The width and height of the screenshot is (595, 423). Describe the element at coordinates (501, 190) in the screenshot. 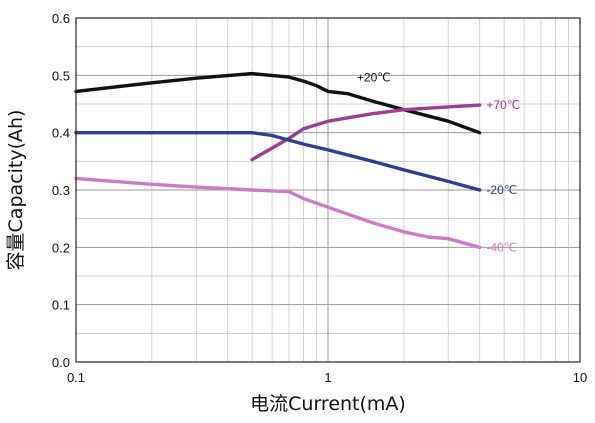

I see `series-label-minus-20: -20℃` at that location.